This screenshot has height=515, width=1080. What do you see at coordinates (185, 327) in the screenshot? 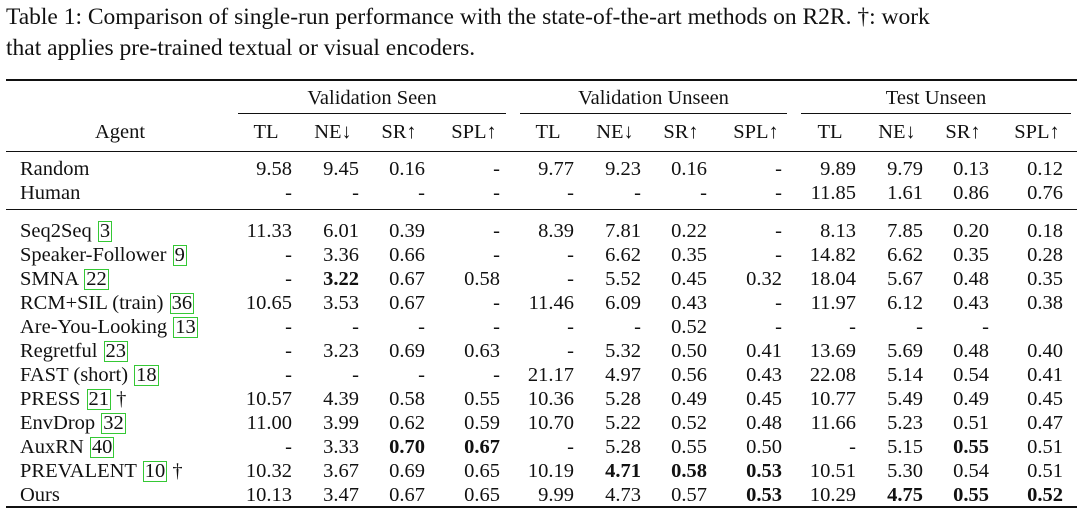
I see `citation-link: 13` at bounding box center [185, 327].